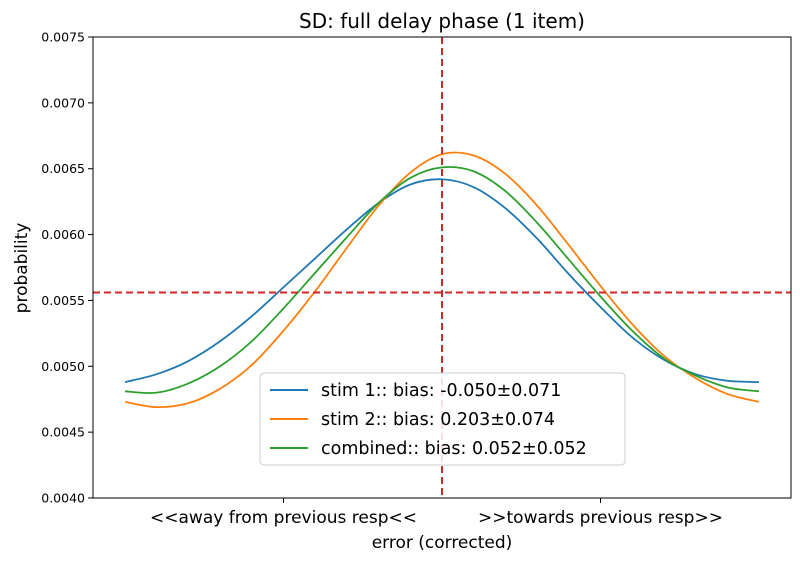  What do you see at coordinates (442, 543) in the screenshot?
I see `x-axis-title: error (corrected)` at bounding box center [442, 543].